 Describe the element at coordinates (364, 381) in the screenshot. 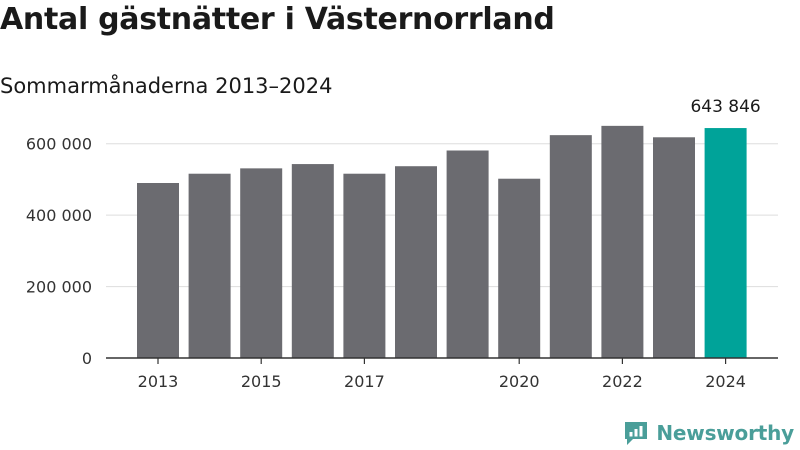

I see `x-tick-label: 2017` at that location.